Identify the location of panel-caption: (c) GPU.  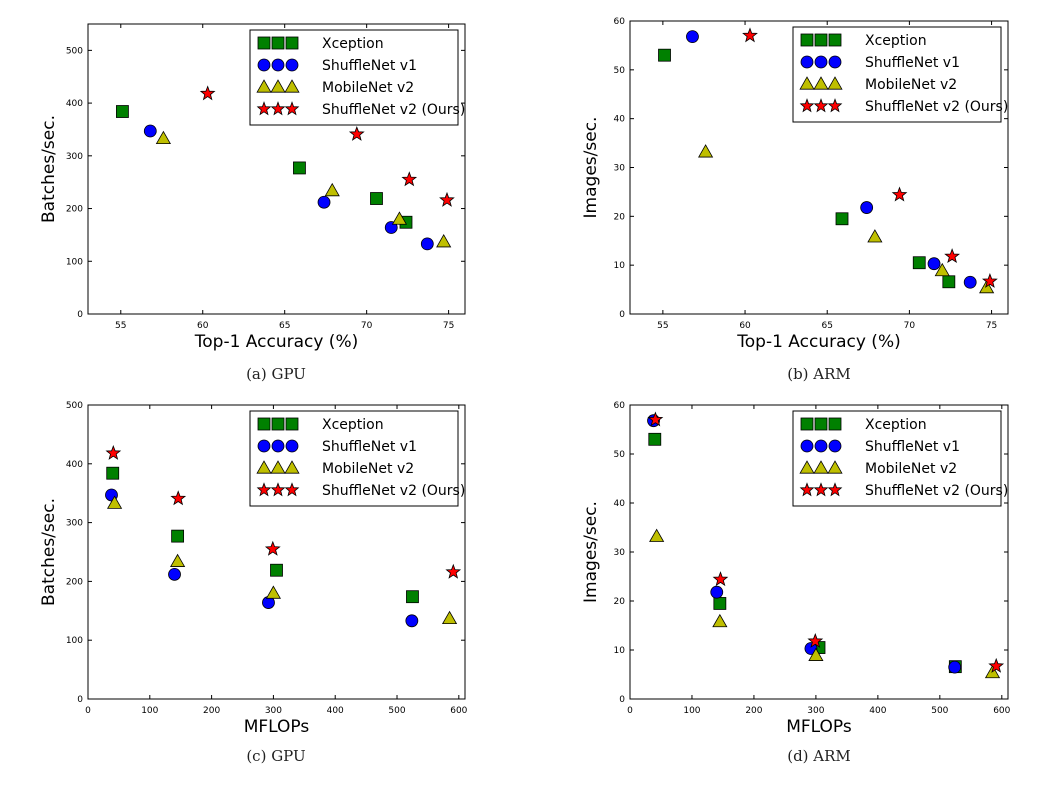
(275, 756).